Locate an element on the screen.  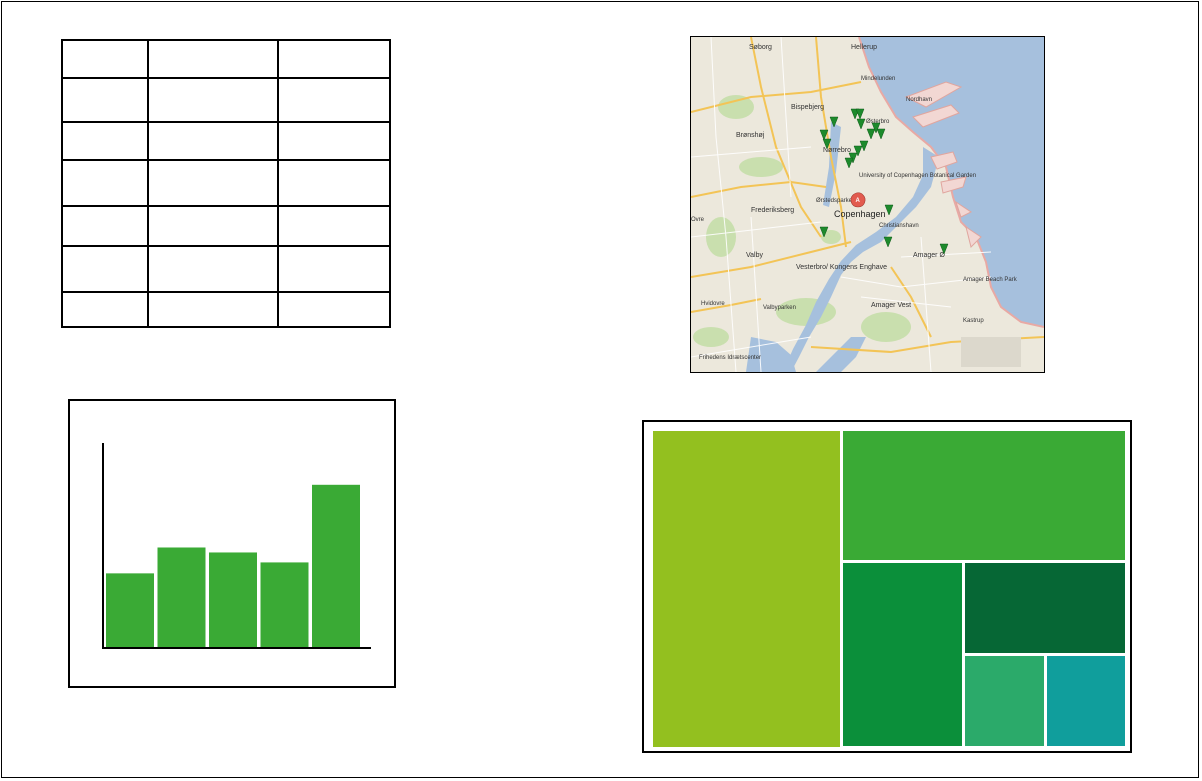
map-label-ovre: Ovre is located at coordinates (698, 220).